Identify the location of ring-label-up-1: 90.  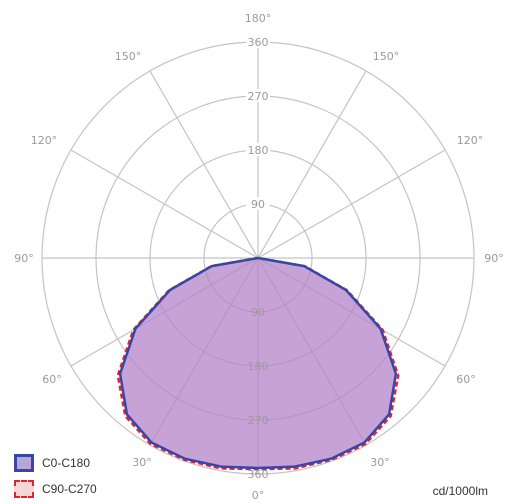
(258, 204).